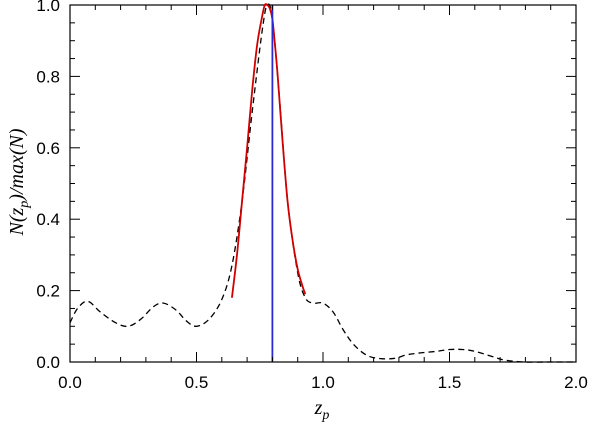 The image size is (600, 429). What do you see at coordinates (19, 182) in the screenshot?
I see `y-axis-label: N(zp)/max(N)` at bounding box center [19, 182].